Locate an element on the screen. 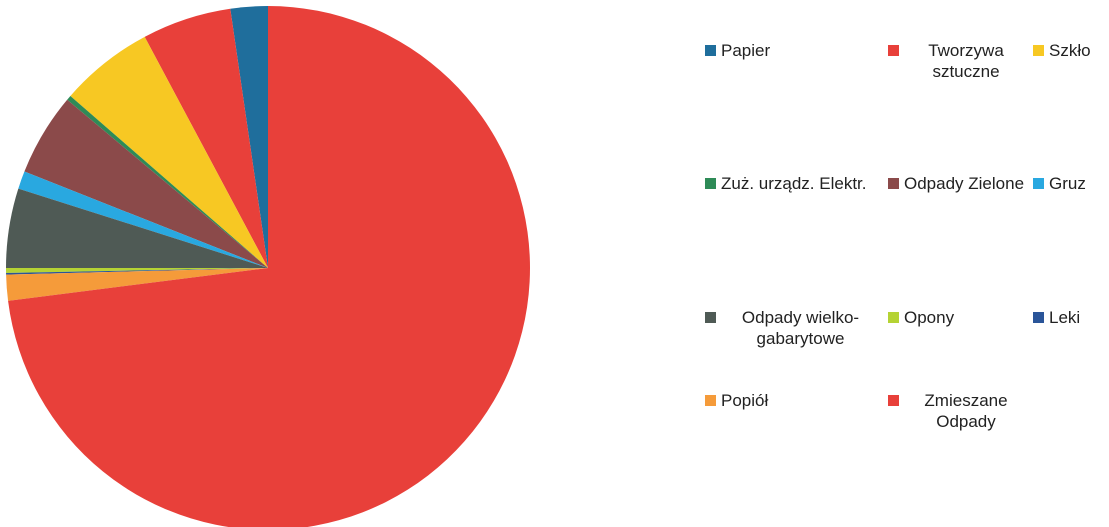 The height and width of the screenshot is (527, 1109). legend-item: Zmieszane Odpady is located at coordinates (958, 411).